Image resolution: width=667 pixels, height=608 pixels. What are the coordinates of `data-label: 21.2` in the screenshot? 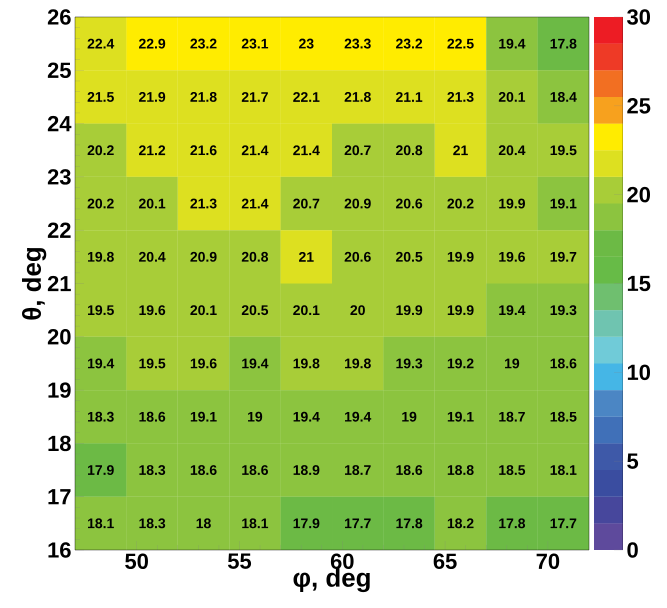 It's located at (152, 150).